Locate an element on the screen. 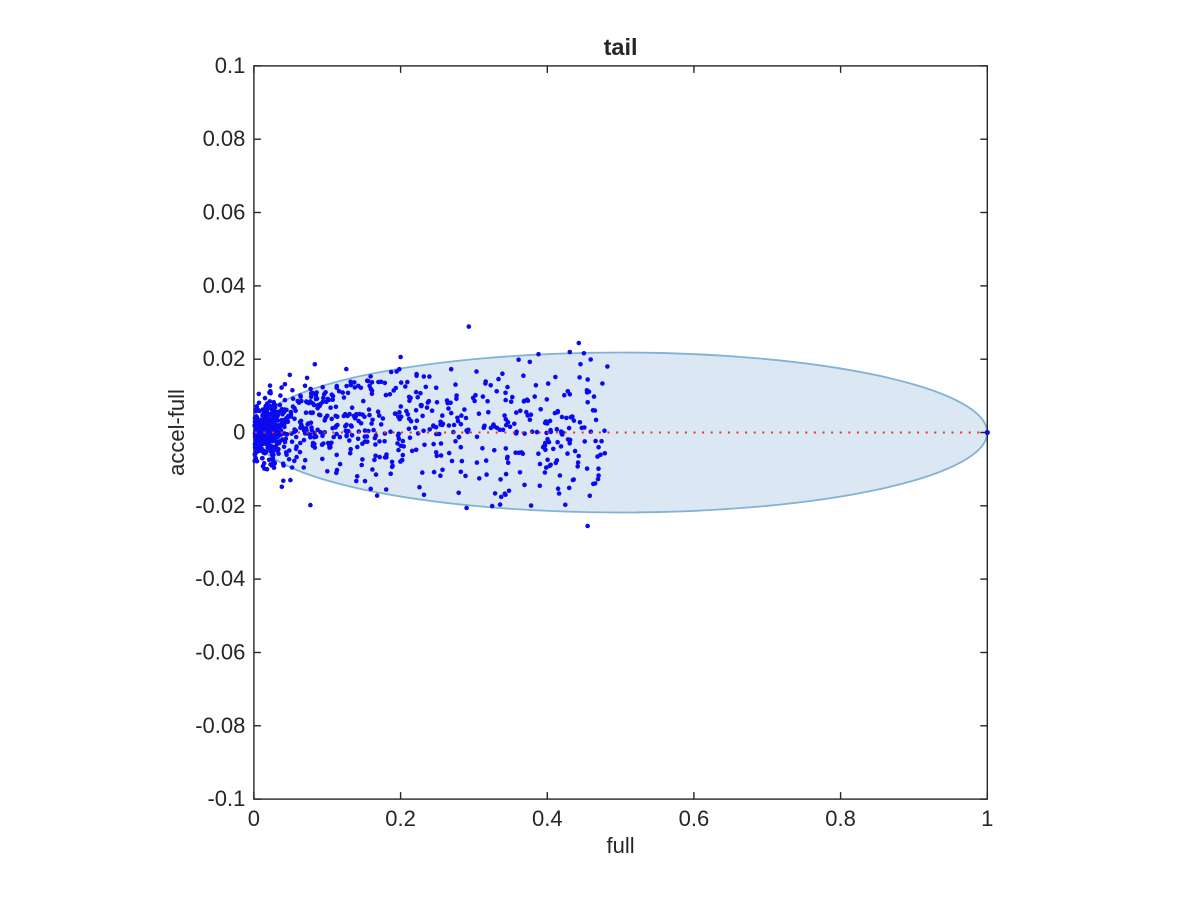 This screenshot has width=1200, height=900. svg-text: 1 is located at coordinates (987, 818).